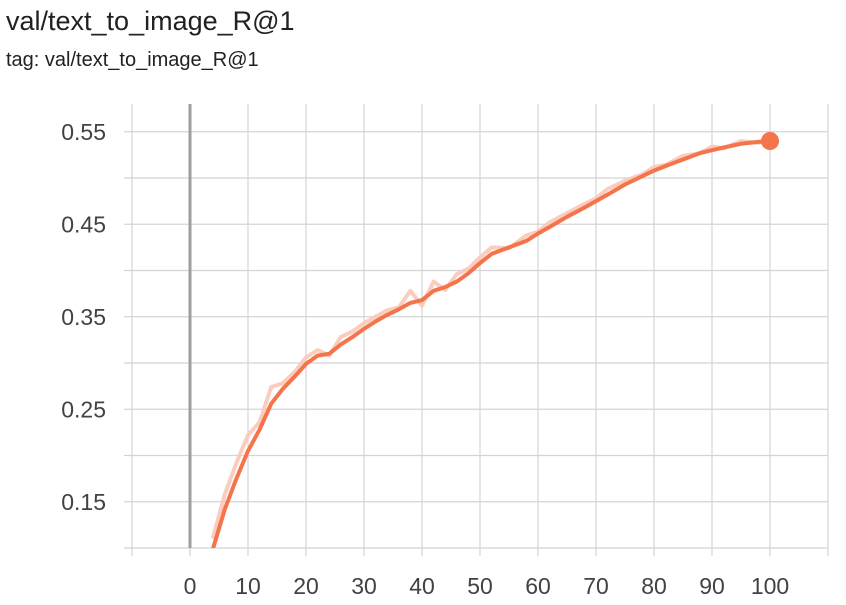  I want to click on x-tick-label: 70, so click(596, 586).